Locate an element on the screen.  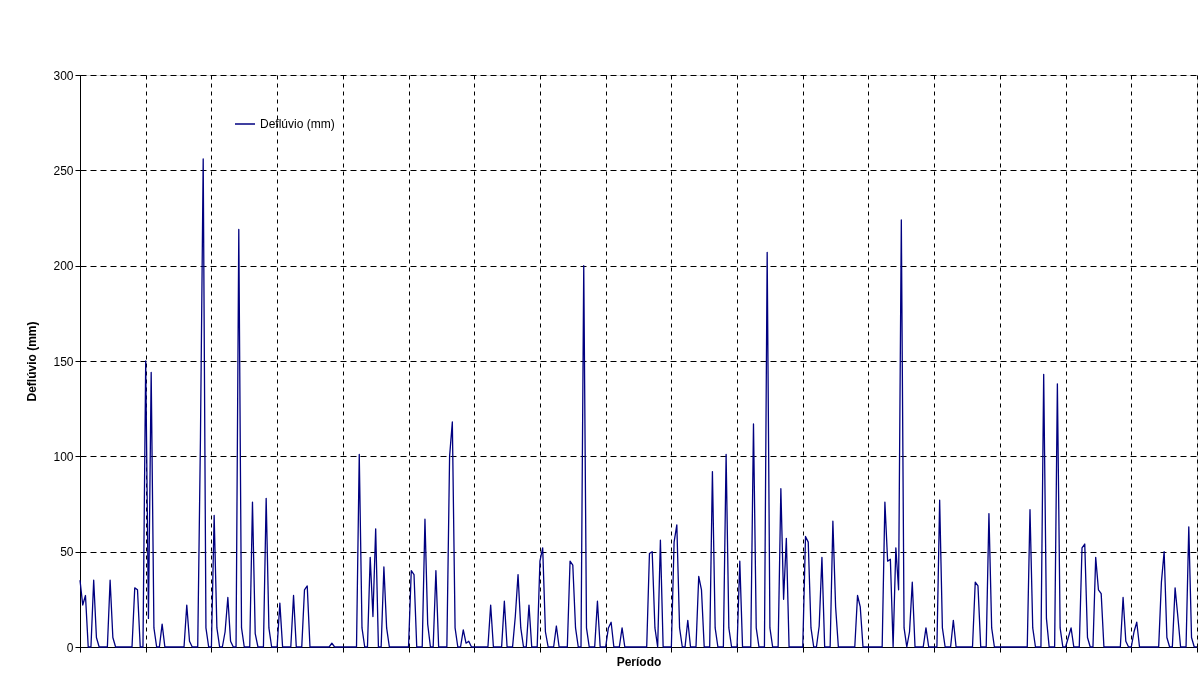
y-tick-label: 0 is located at coordinates (70, 647).